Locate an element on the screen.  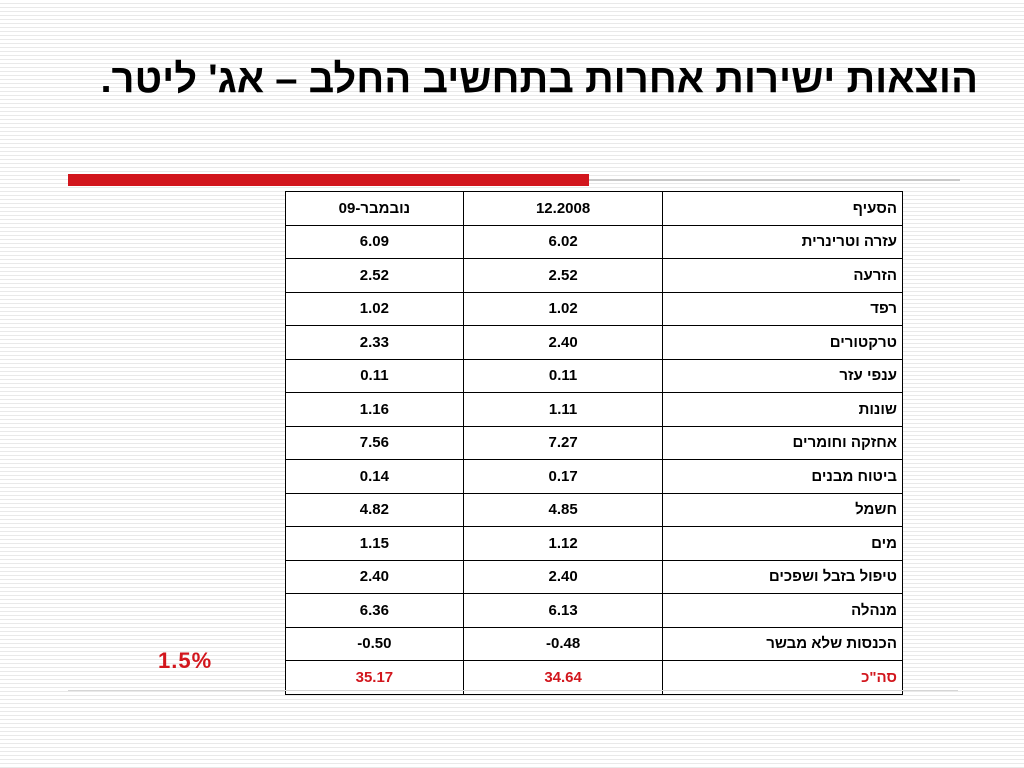
title-underline-red is located at coordinates (328, 180).